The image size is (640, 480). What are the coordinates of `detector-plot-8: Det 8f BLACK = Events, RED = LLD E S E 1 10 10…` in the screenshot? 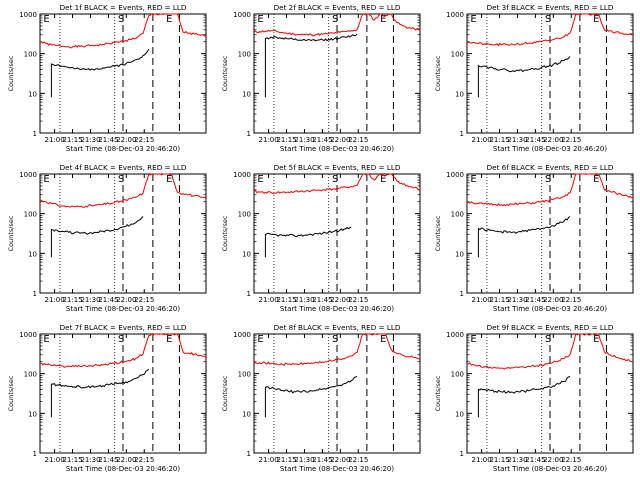 It's located at (321, 398).